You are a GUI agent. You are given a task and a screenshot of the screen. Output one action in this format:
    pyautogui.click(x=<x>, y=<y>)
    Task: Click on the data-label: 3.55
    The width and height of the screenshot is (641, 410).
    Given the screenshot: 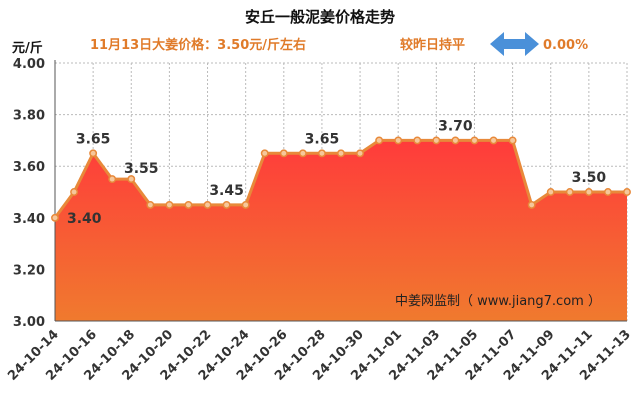 What is the action you would take?
    pyautogui.click(x=141, y=169)
    